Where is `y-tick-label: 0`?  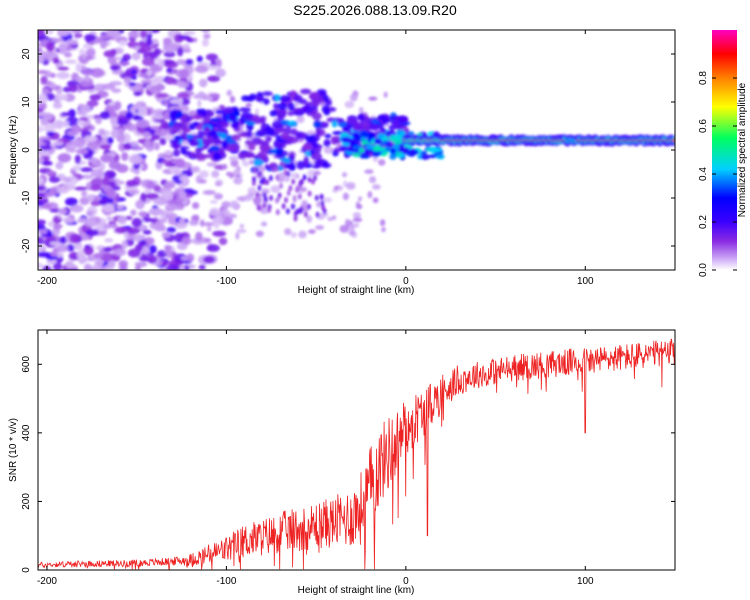
y-tick-label: 0 is located at coordinates (26, 150).